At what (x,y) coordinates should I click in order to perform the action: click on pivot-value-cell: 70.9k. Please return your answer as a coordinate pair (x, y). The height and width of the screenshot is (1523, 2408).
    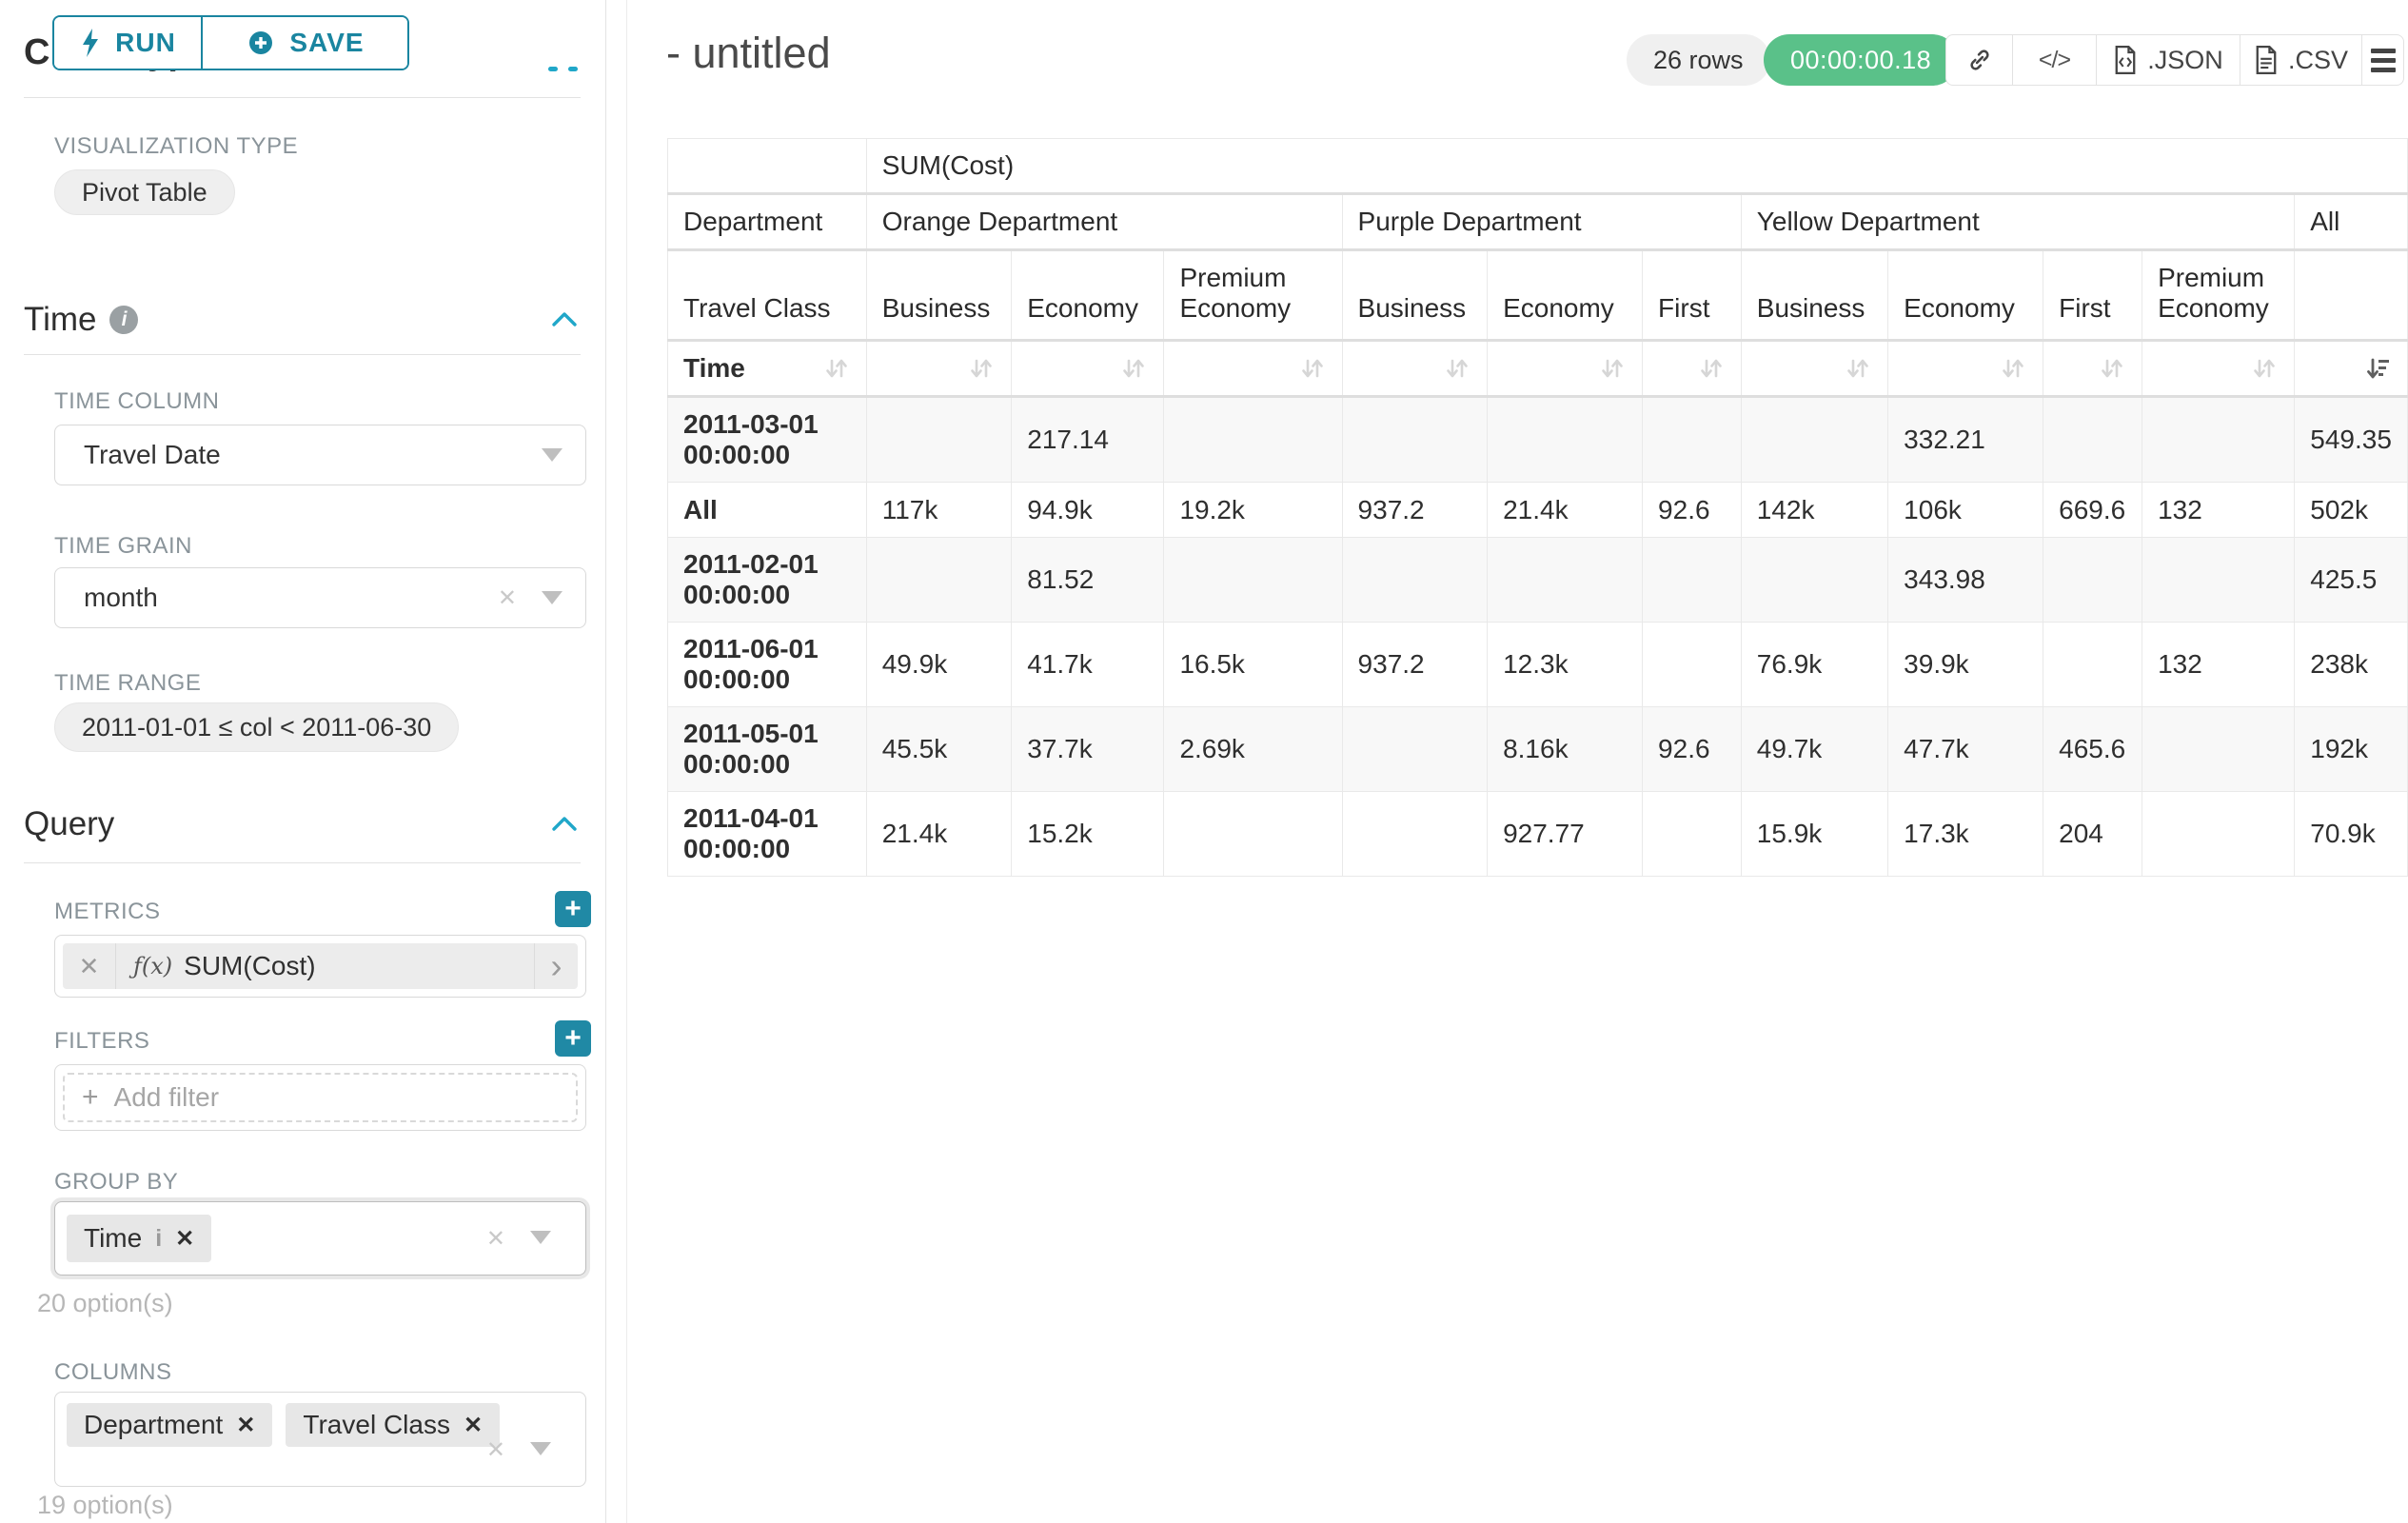
    Looking at the image, I should click on (2351, 834).